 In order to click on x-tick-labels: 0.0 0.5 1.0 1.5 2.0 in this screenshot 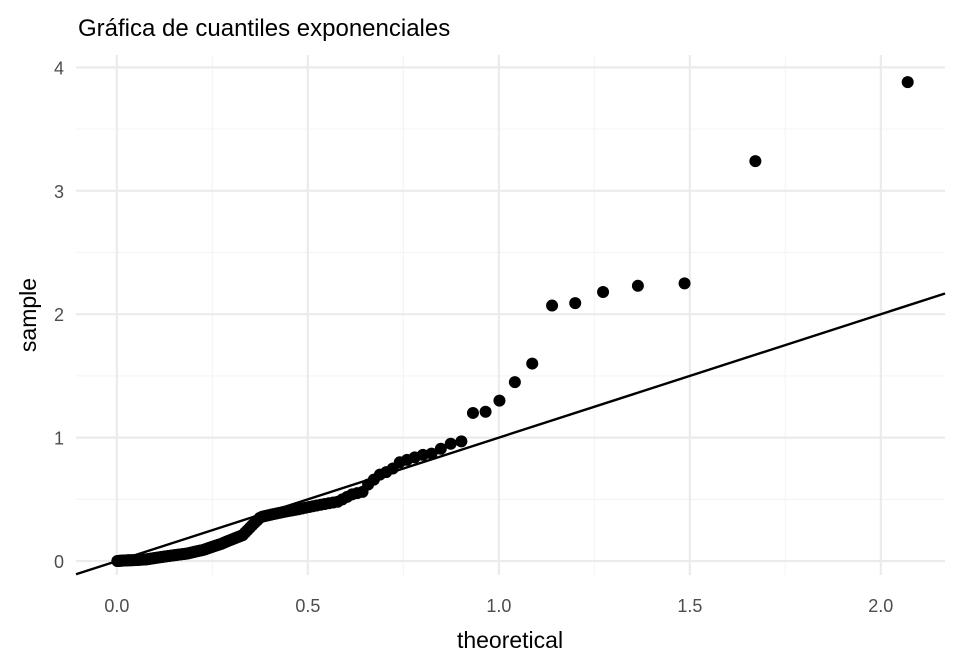, I will do `click(498, 606)`.